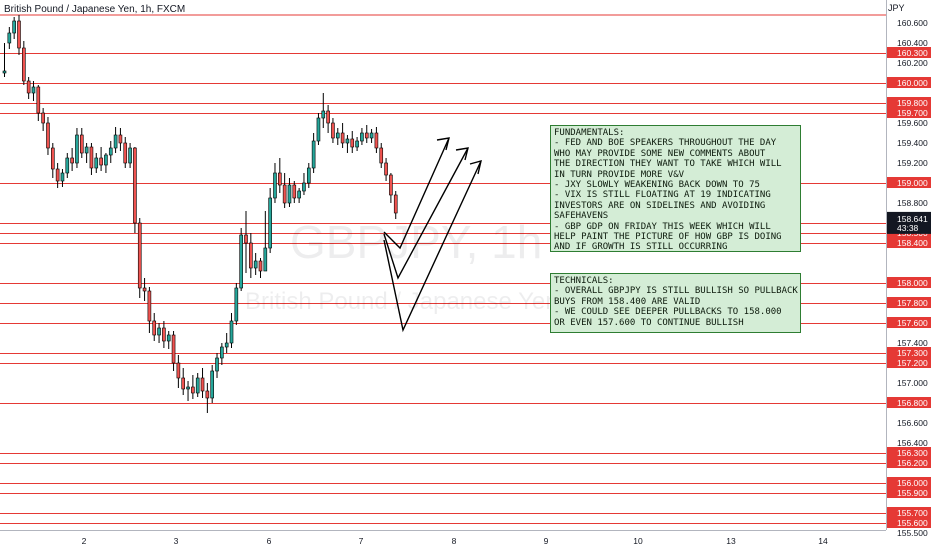  I want to click on current-price-bg, so click(909, 222).